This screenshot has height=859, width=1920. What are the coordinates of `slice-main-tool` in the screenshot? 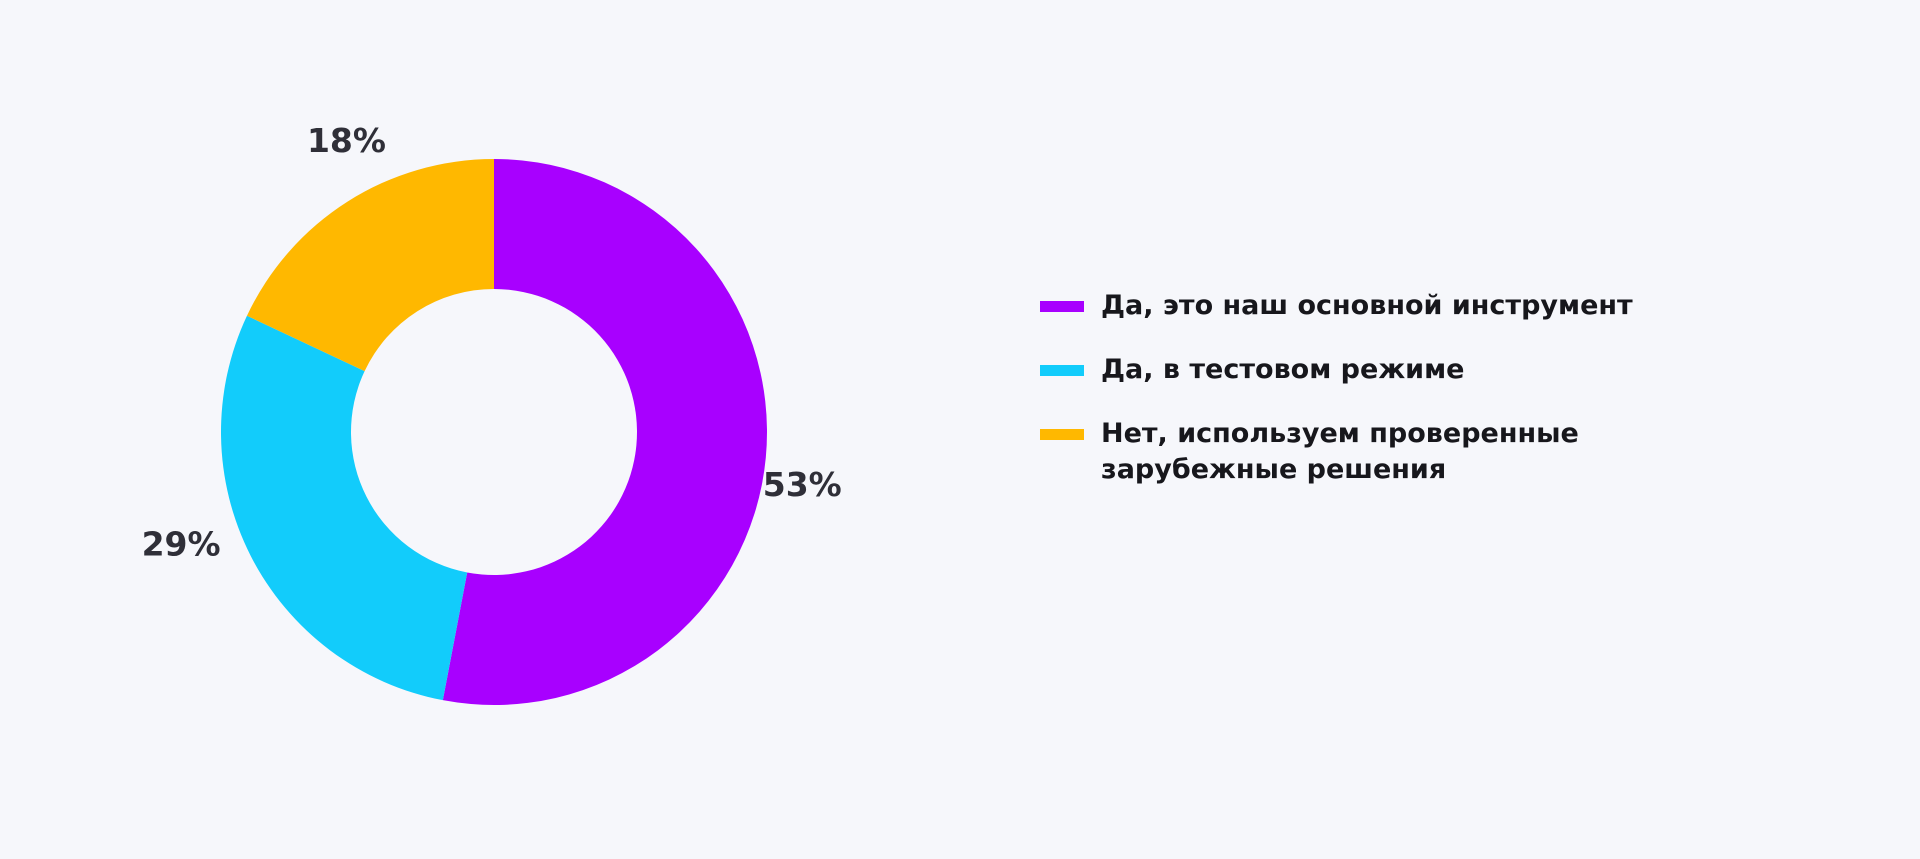 It's located at (604, 432).